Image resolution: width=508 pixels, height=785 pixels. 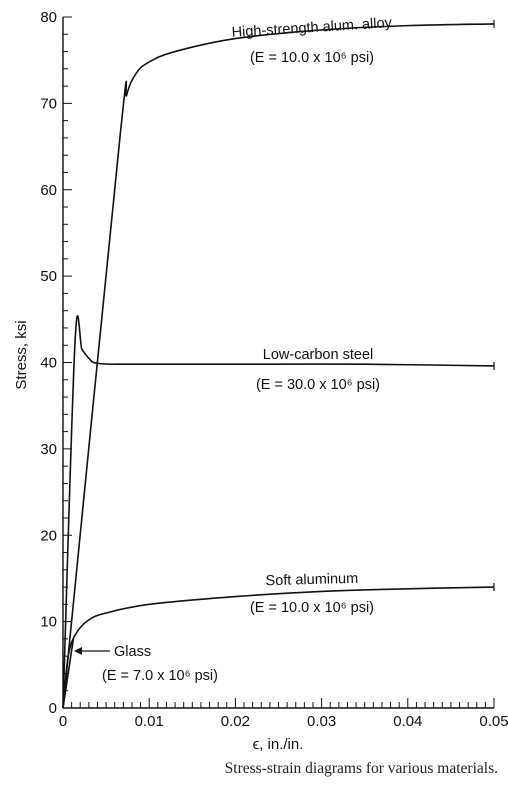 What do you see at coordinates (311, 580) in the screenshot?
I see `label-soft-aluminum: Soft aluminum` at bounding box center [311, 580].